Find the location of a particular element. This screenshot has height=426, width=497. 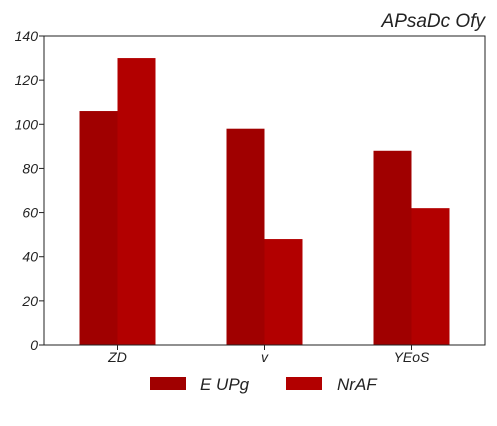

y-axis: 0 20 40 60 80 100 120 140 is located at coordinates (29, 190).